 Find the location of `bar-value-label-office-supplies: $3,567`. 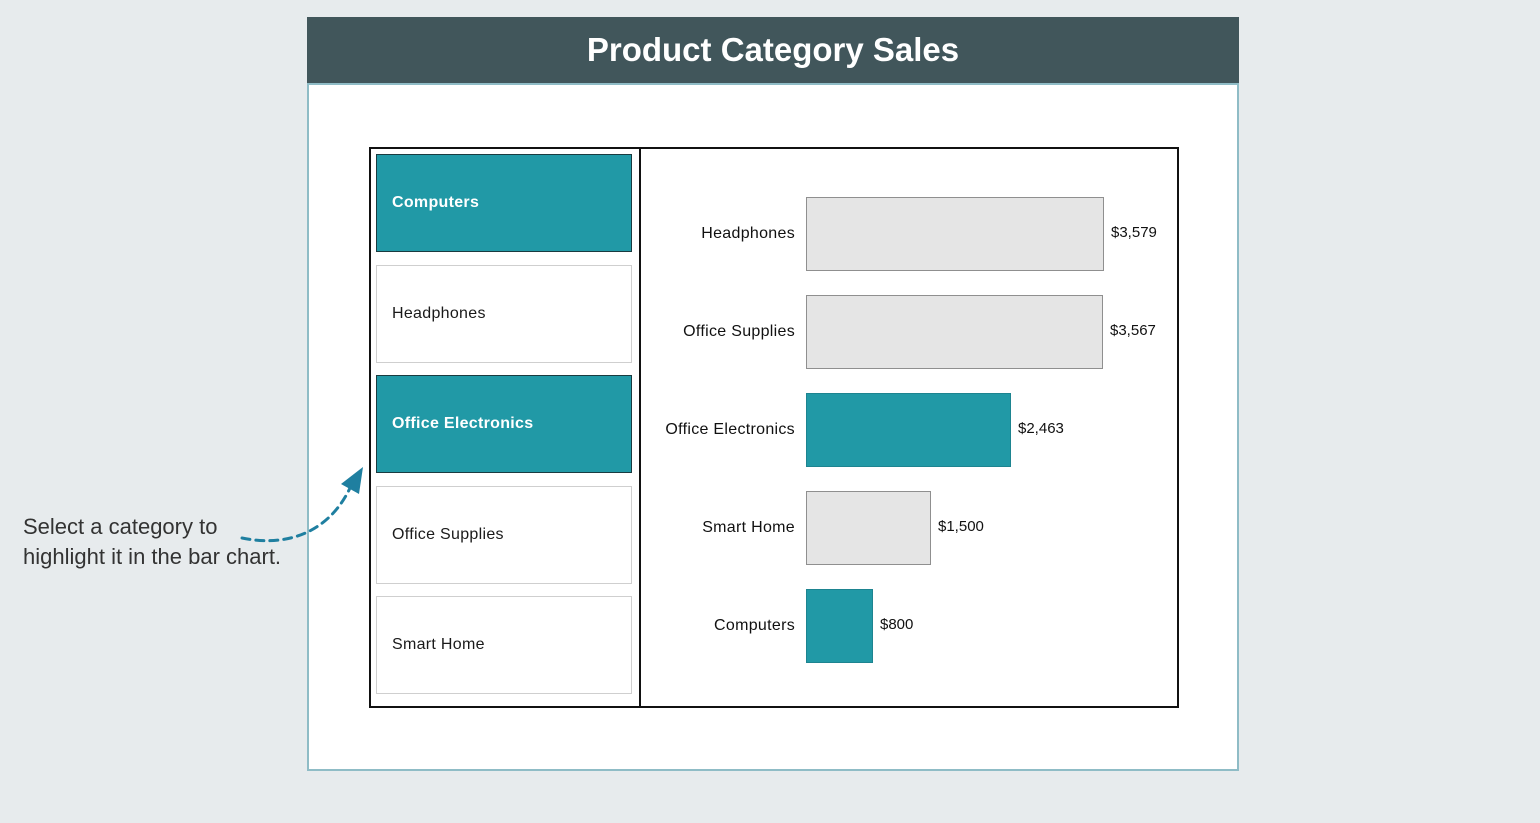

bar-value-label-office-supplies: $3,567 is located at coordinates (1133, 330).